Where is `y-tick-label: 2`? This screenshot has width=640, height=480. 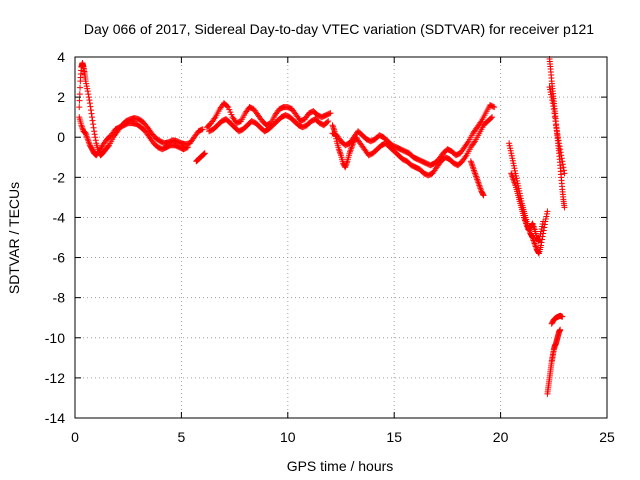
y-tick-label: 2 is located at coordinates (61, 97).